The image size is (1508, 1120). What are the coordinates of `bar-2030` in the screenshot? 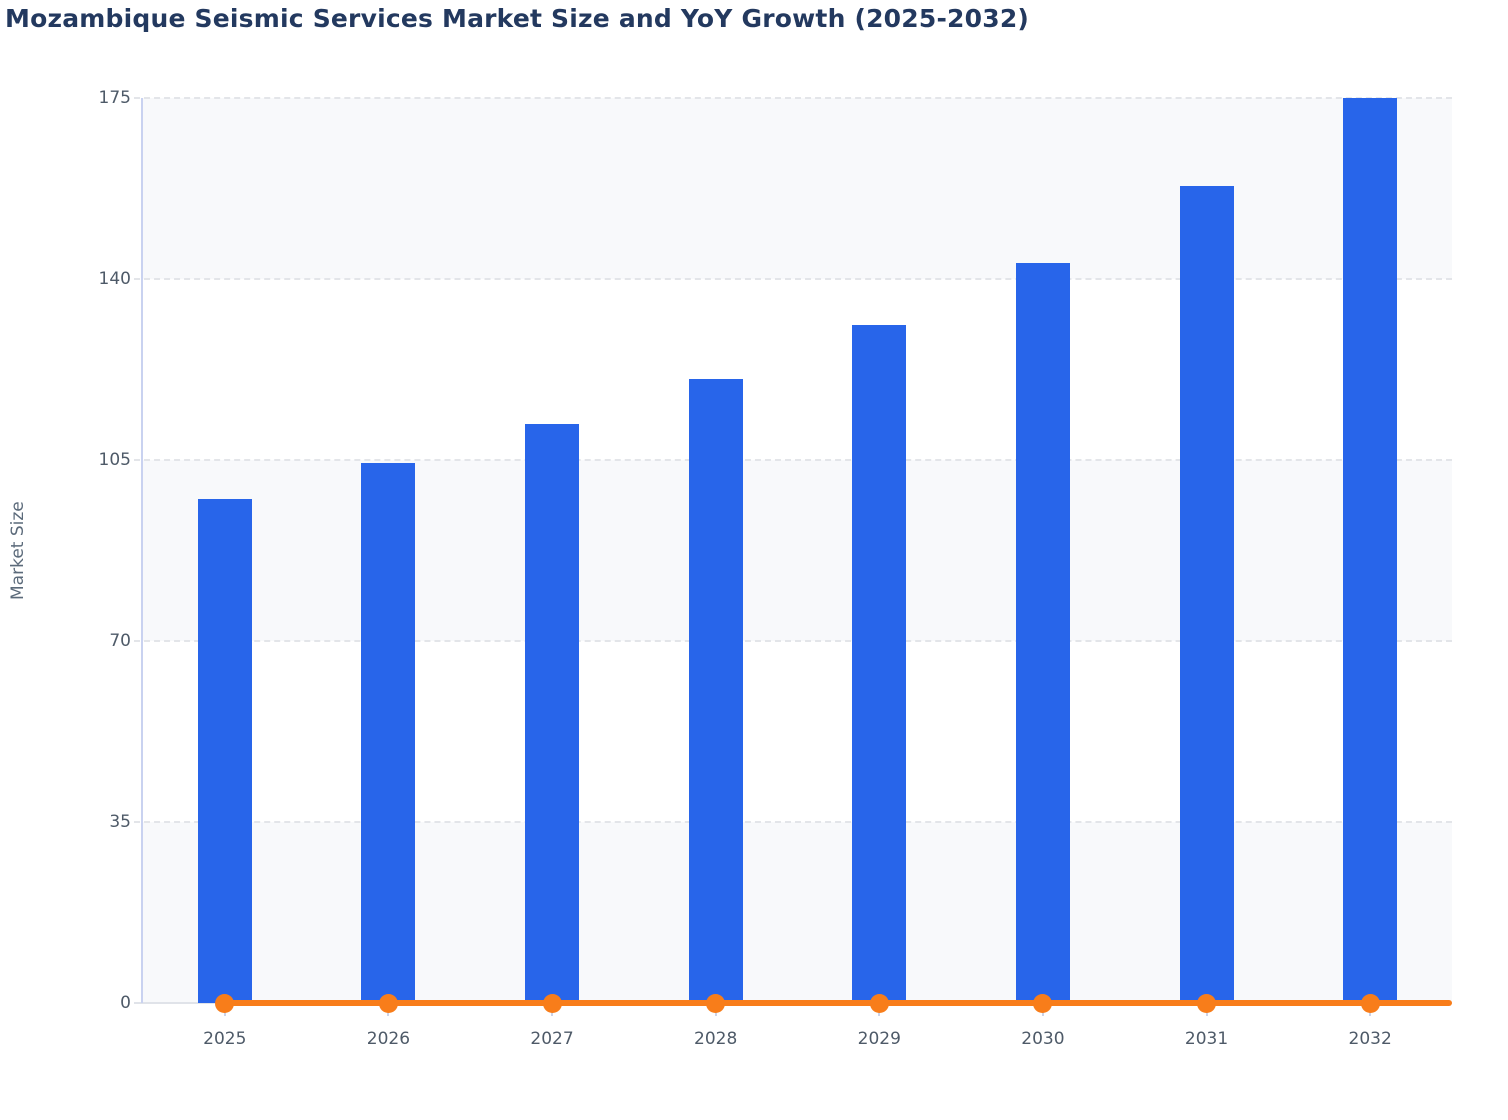 It's located at (1042, 632).